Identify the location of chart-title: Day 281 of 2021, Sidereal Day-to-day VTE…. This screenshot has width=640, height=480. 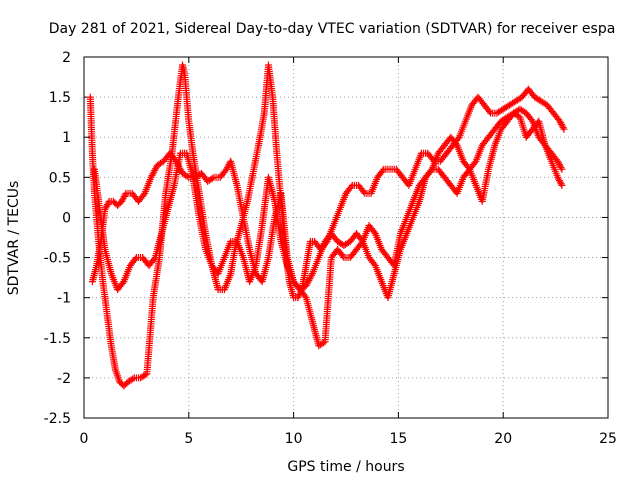
(332, 29).